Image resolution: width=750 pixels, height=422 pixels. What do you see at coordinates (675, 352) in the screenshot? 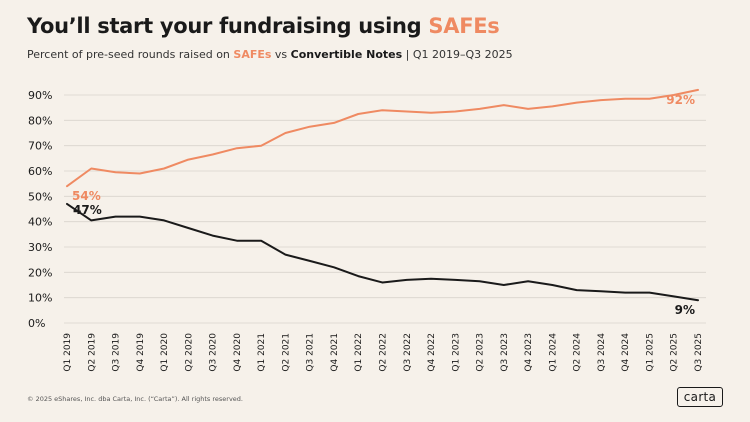
I see `x-tick-label: Q2 2025` at bounding box center [675, 352].